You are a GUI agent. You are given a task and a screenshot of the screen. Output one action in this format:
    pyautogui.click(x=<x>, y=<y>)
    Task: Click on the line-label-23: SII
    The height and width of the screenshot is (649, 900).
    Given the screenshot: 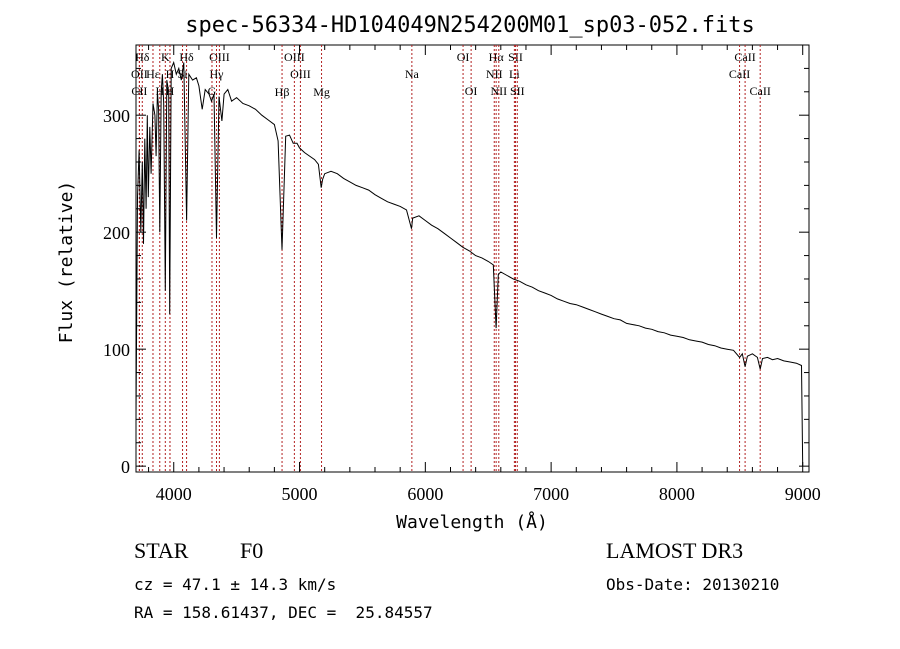 What is the action you would take?
    pyautogui.click(x=515, y=57)
    